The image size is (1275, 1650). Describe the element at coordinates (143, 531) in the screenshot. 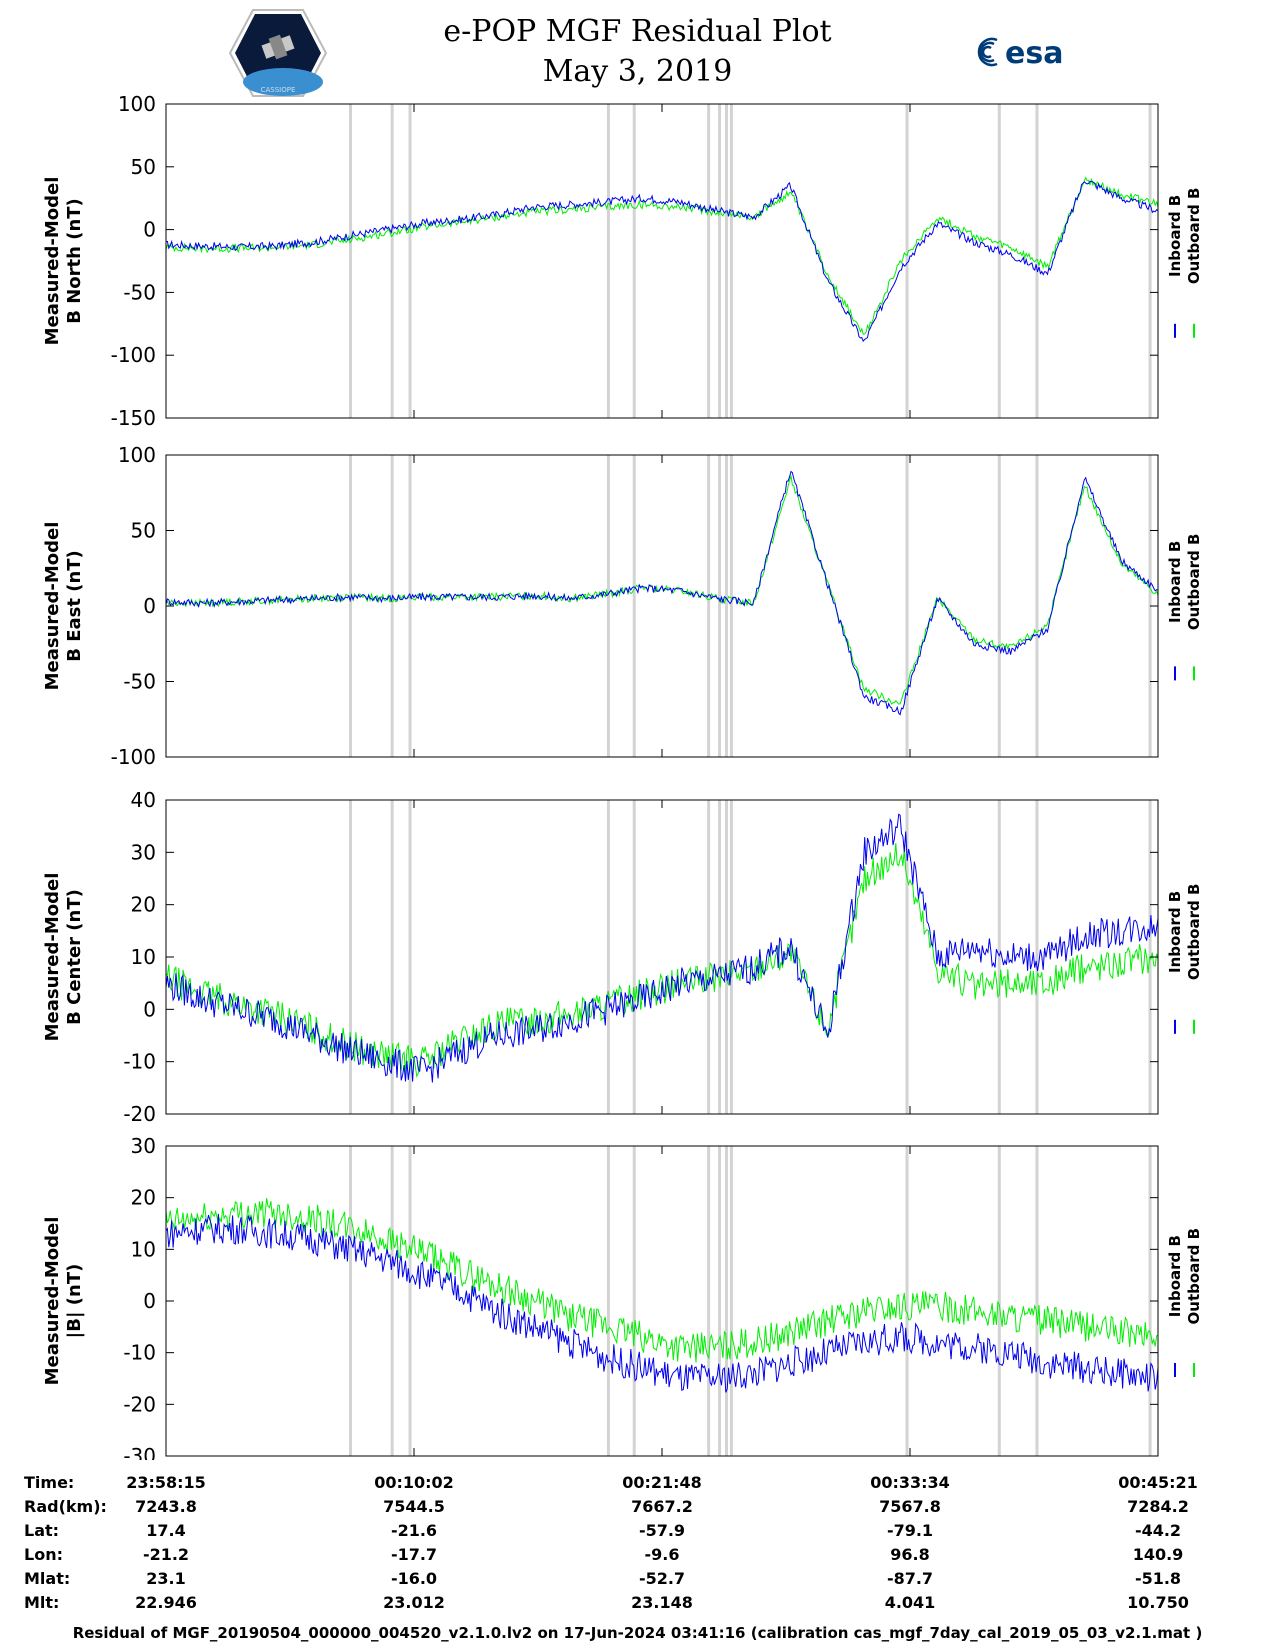

I see `y-tick-label: 50` at that location.